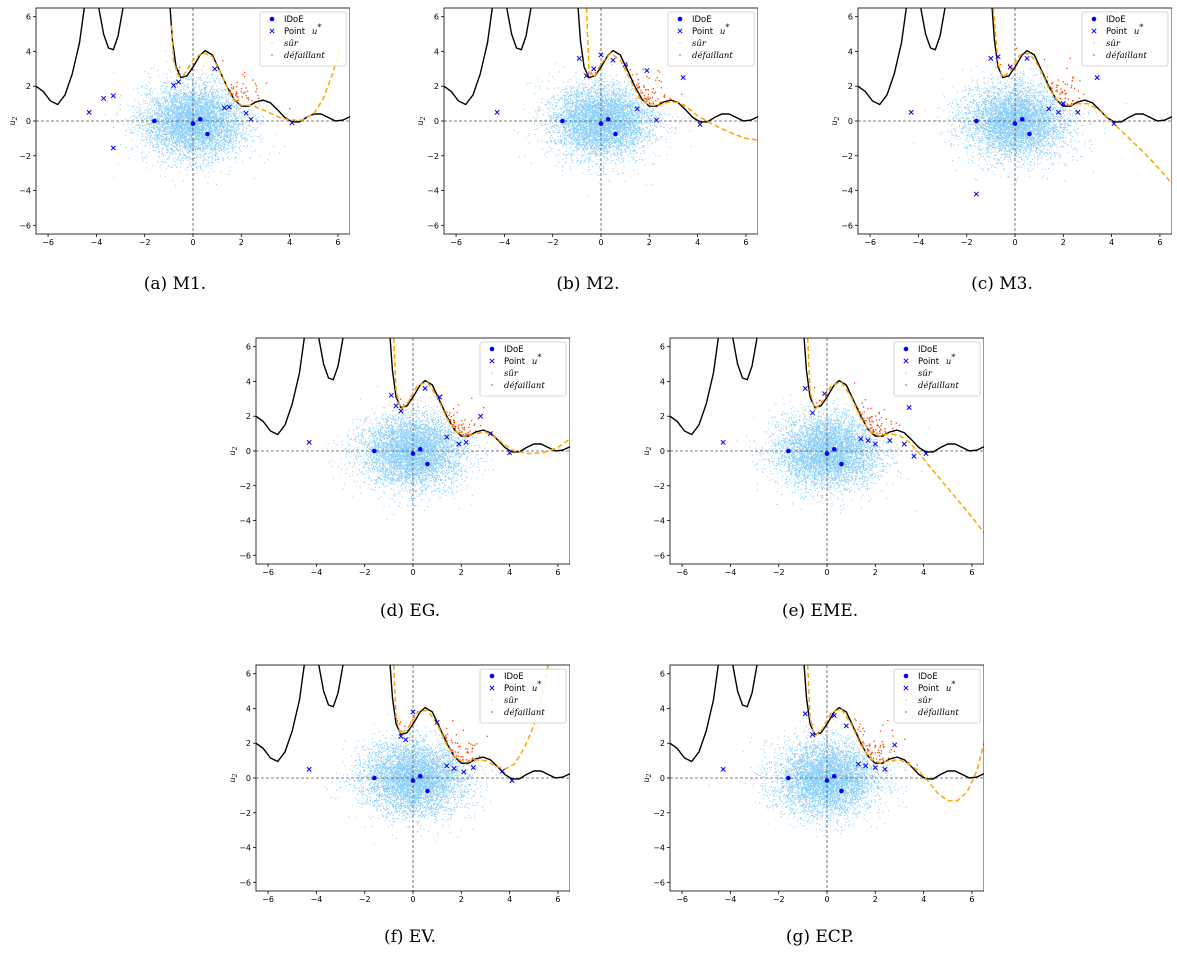 Image resolution: width=1177 pixels, height=973 pixels. I want to click on safe-samples, so click(602, 126).